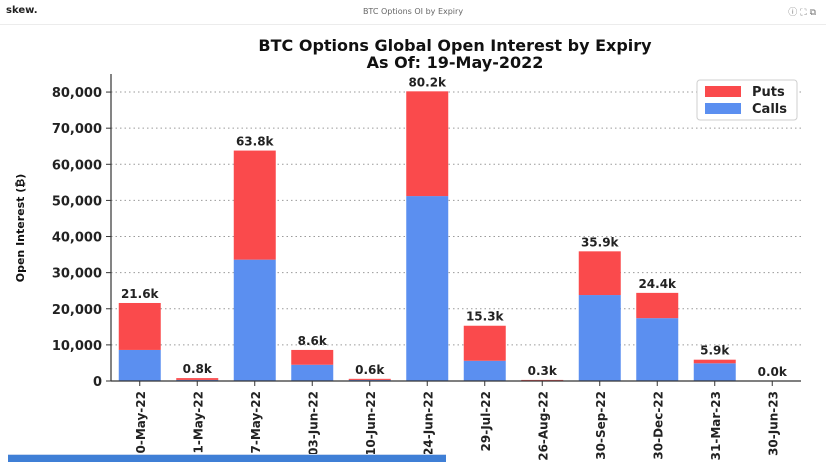 This screenshot has width=826, height=462. I want to click on x-tick-label: 30-Dec-22, so click(658, 425).